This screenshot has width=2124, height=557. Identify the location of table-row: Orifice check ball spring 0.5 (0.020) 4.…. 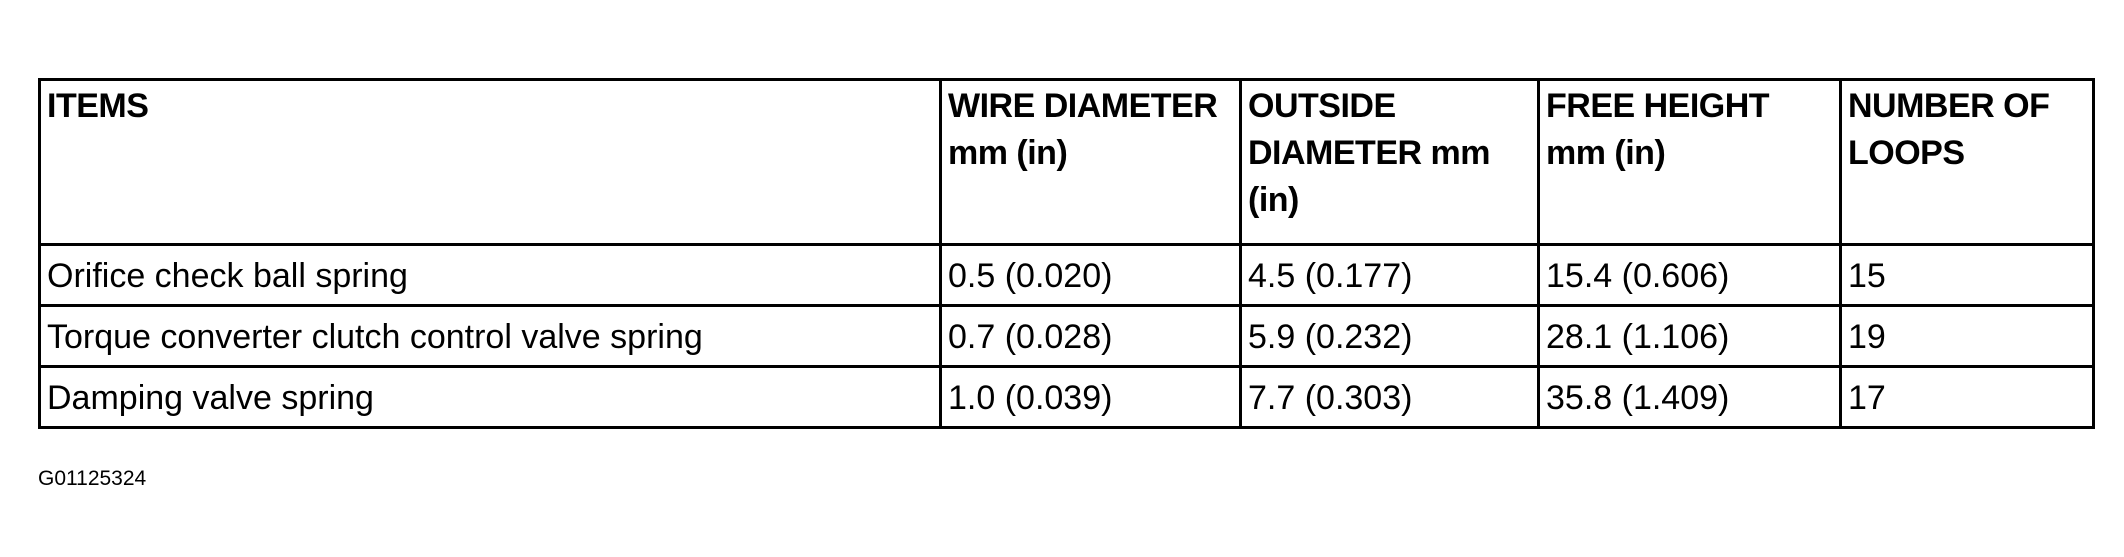
(1066, 275).